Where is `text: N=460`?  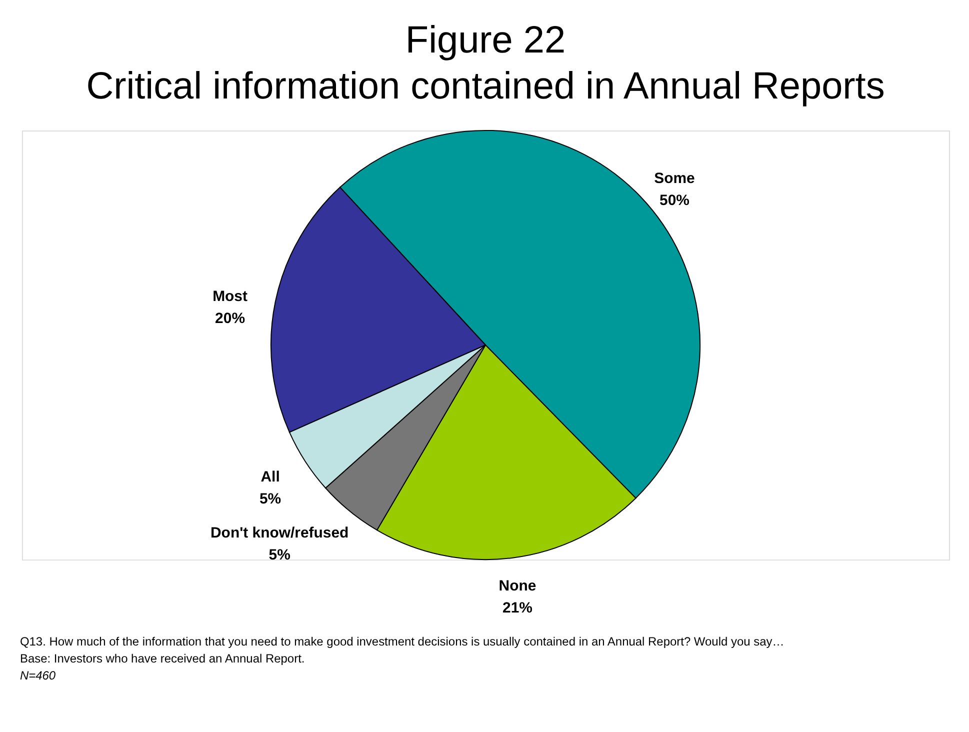 text: N=460 is located at coordinates (38, 675).